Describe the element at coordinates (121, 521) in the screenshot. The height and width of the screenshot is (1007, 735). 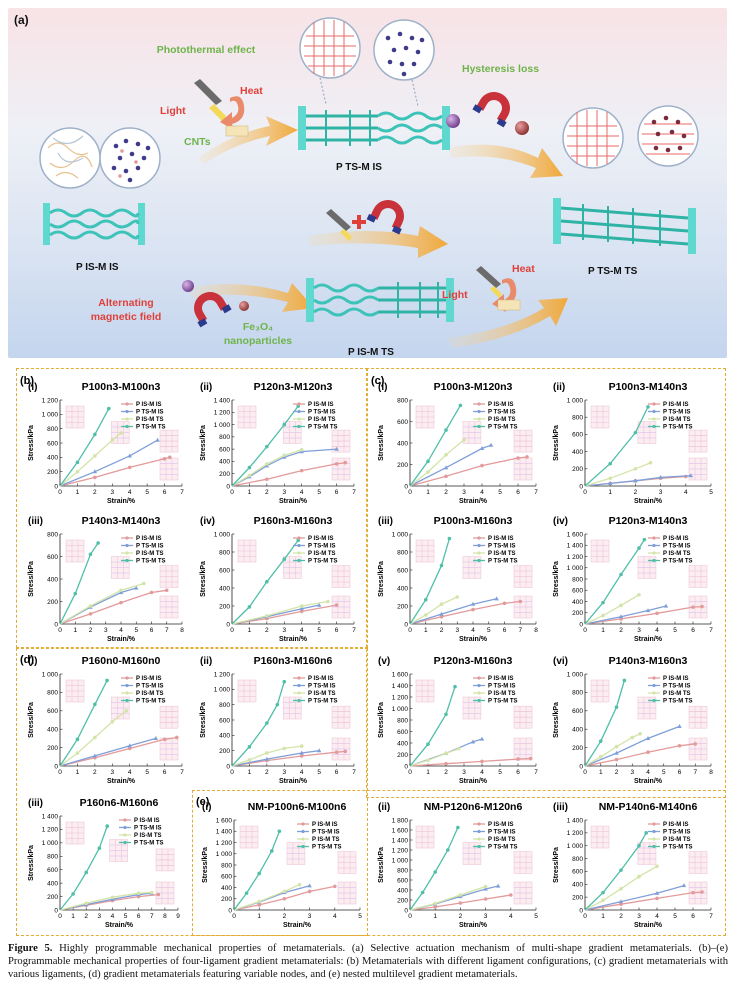
I see `chart-title-b3: P140n3-M140n3` at that location.